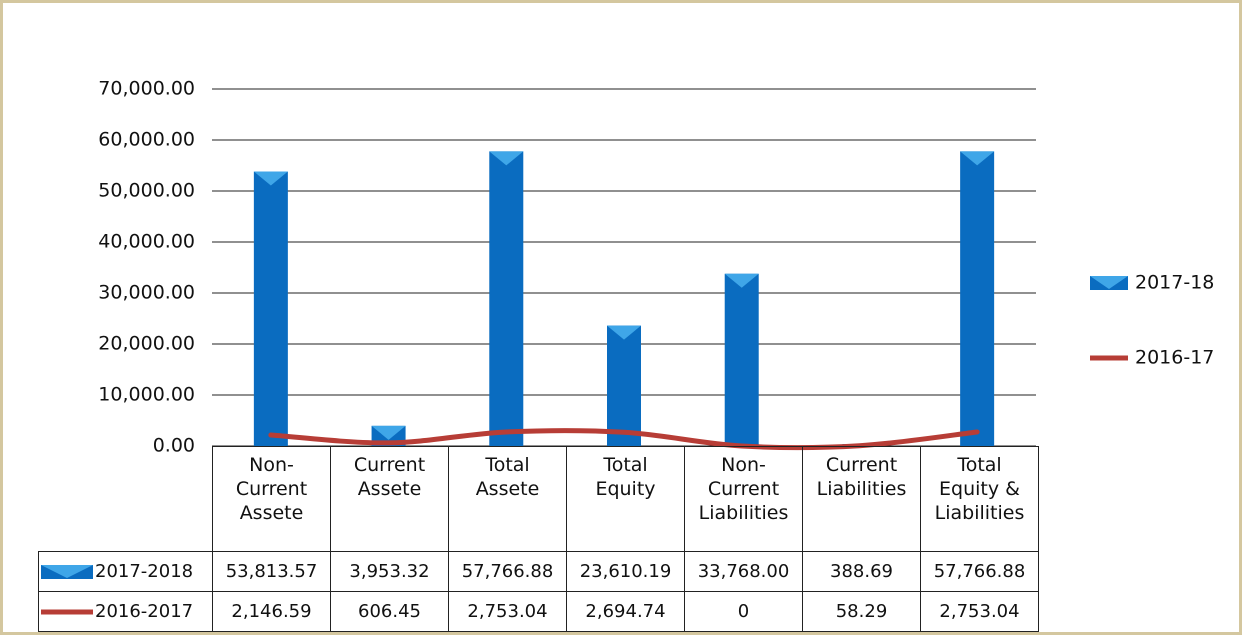 The image size is (1242, 635). Describe the element at coordinates (861, 571) in the screenshot. I see `table-cell: 388.69` at that location.